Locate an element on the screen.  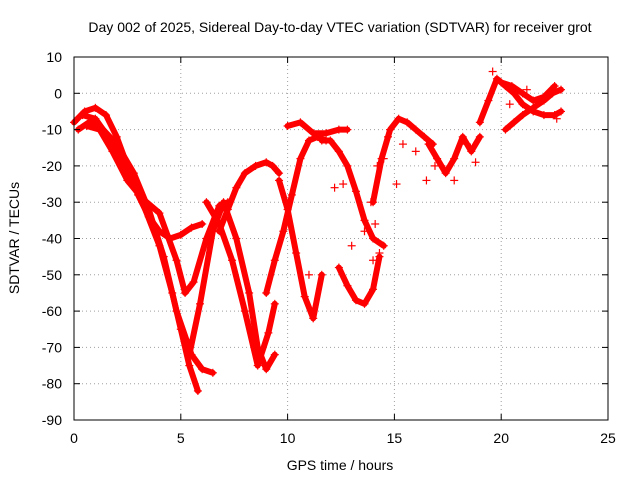
x-tick-label: 5 is located at coordinates (181, 438).